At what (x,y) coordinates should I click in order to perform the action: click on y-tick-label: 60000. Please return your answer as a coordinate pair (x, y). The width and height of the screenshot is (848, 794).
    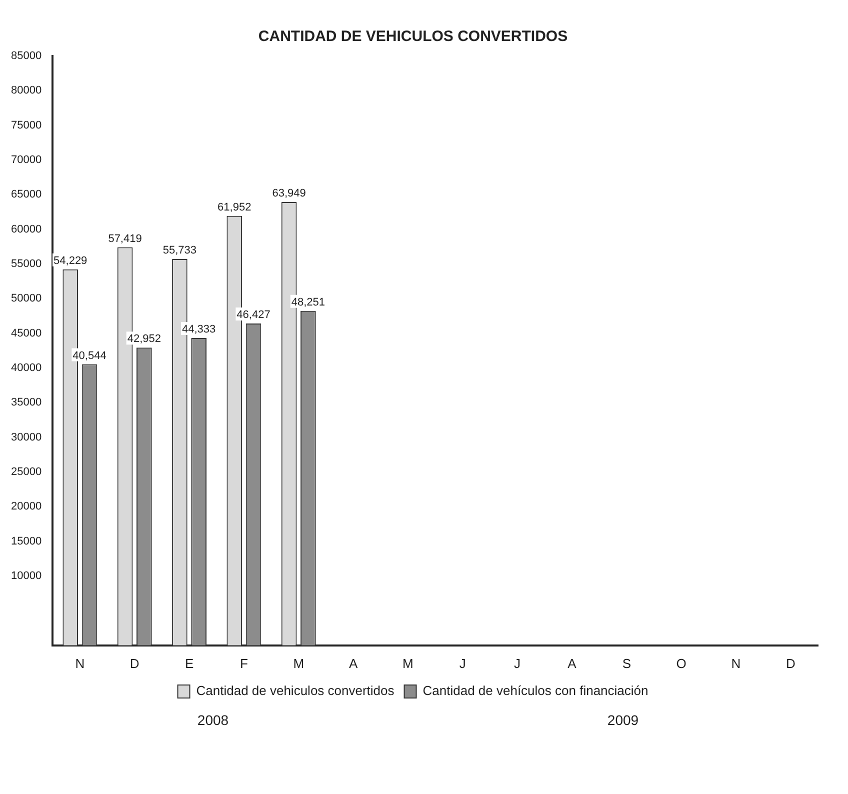
    Looking at the image, I should click on (26, 229).